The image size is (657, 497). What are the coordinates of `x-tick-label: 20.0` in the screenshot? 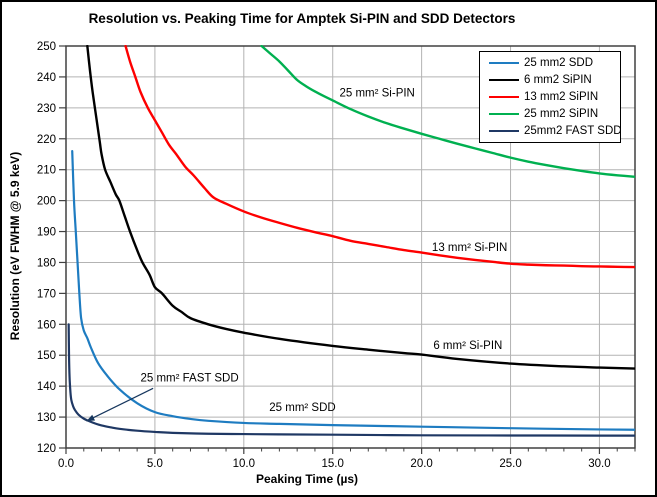 It's located at (421, 464).